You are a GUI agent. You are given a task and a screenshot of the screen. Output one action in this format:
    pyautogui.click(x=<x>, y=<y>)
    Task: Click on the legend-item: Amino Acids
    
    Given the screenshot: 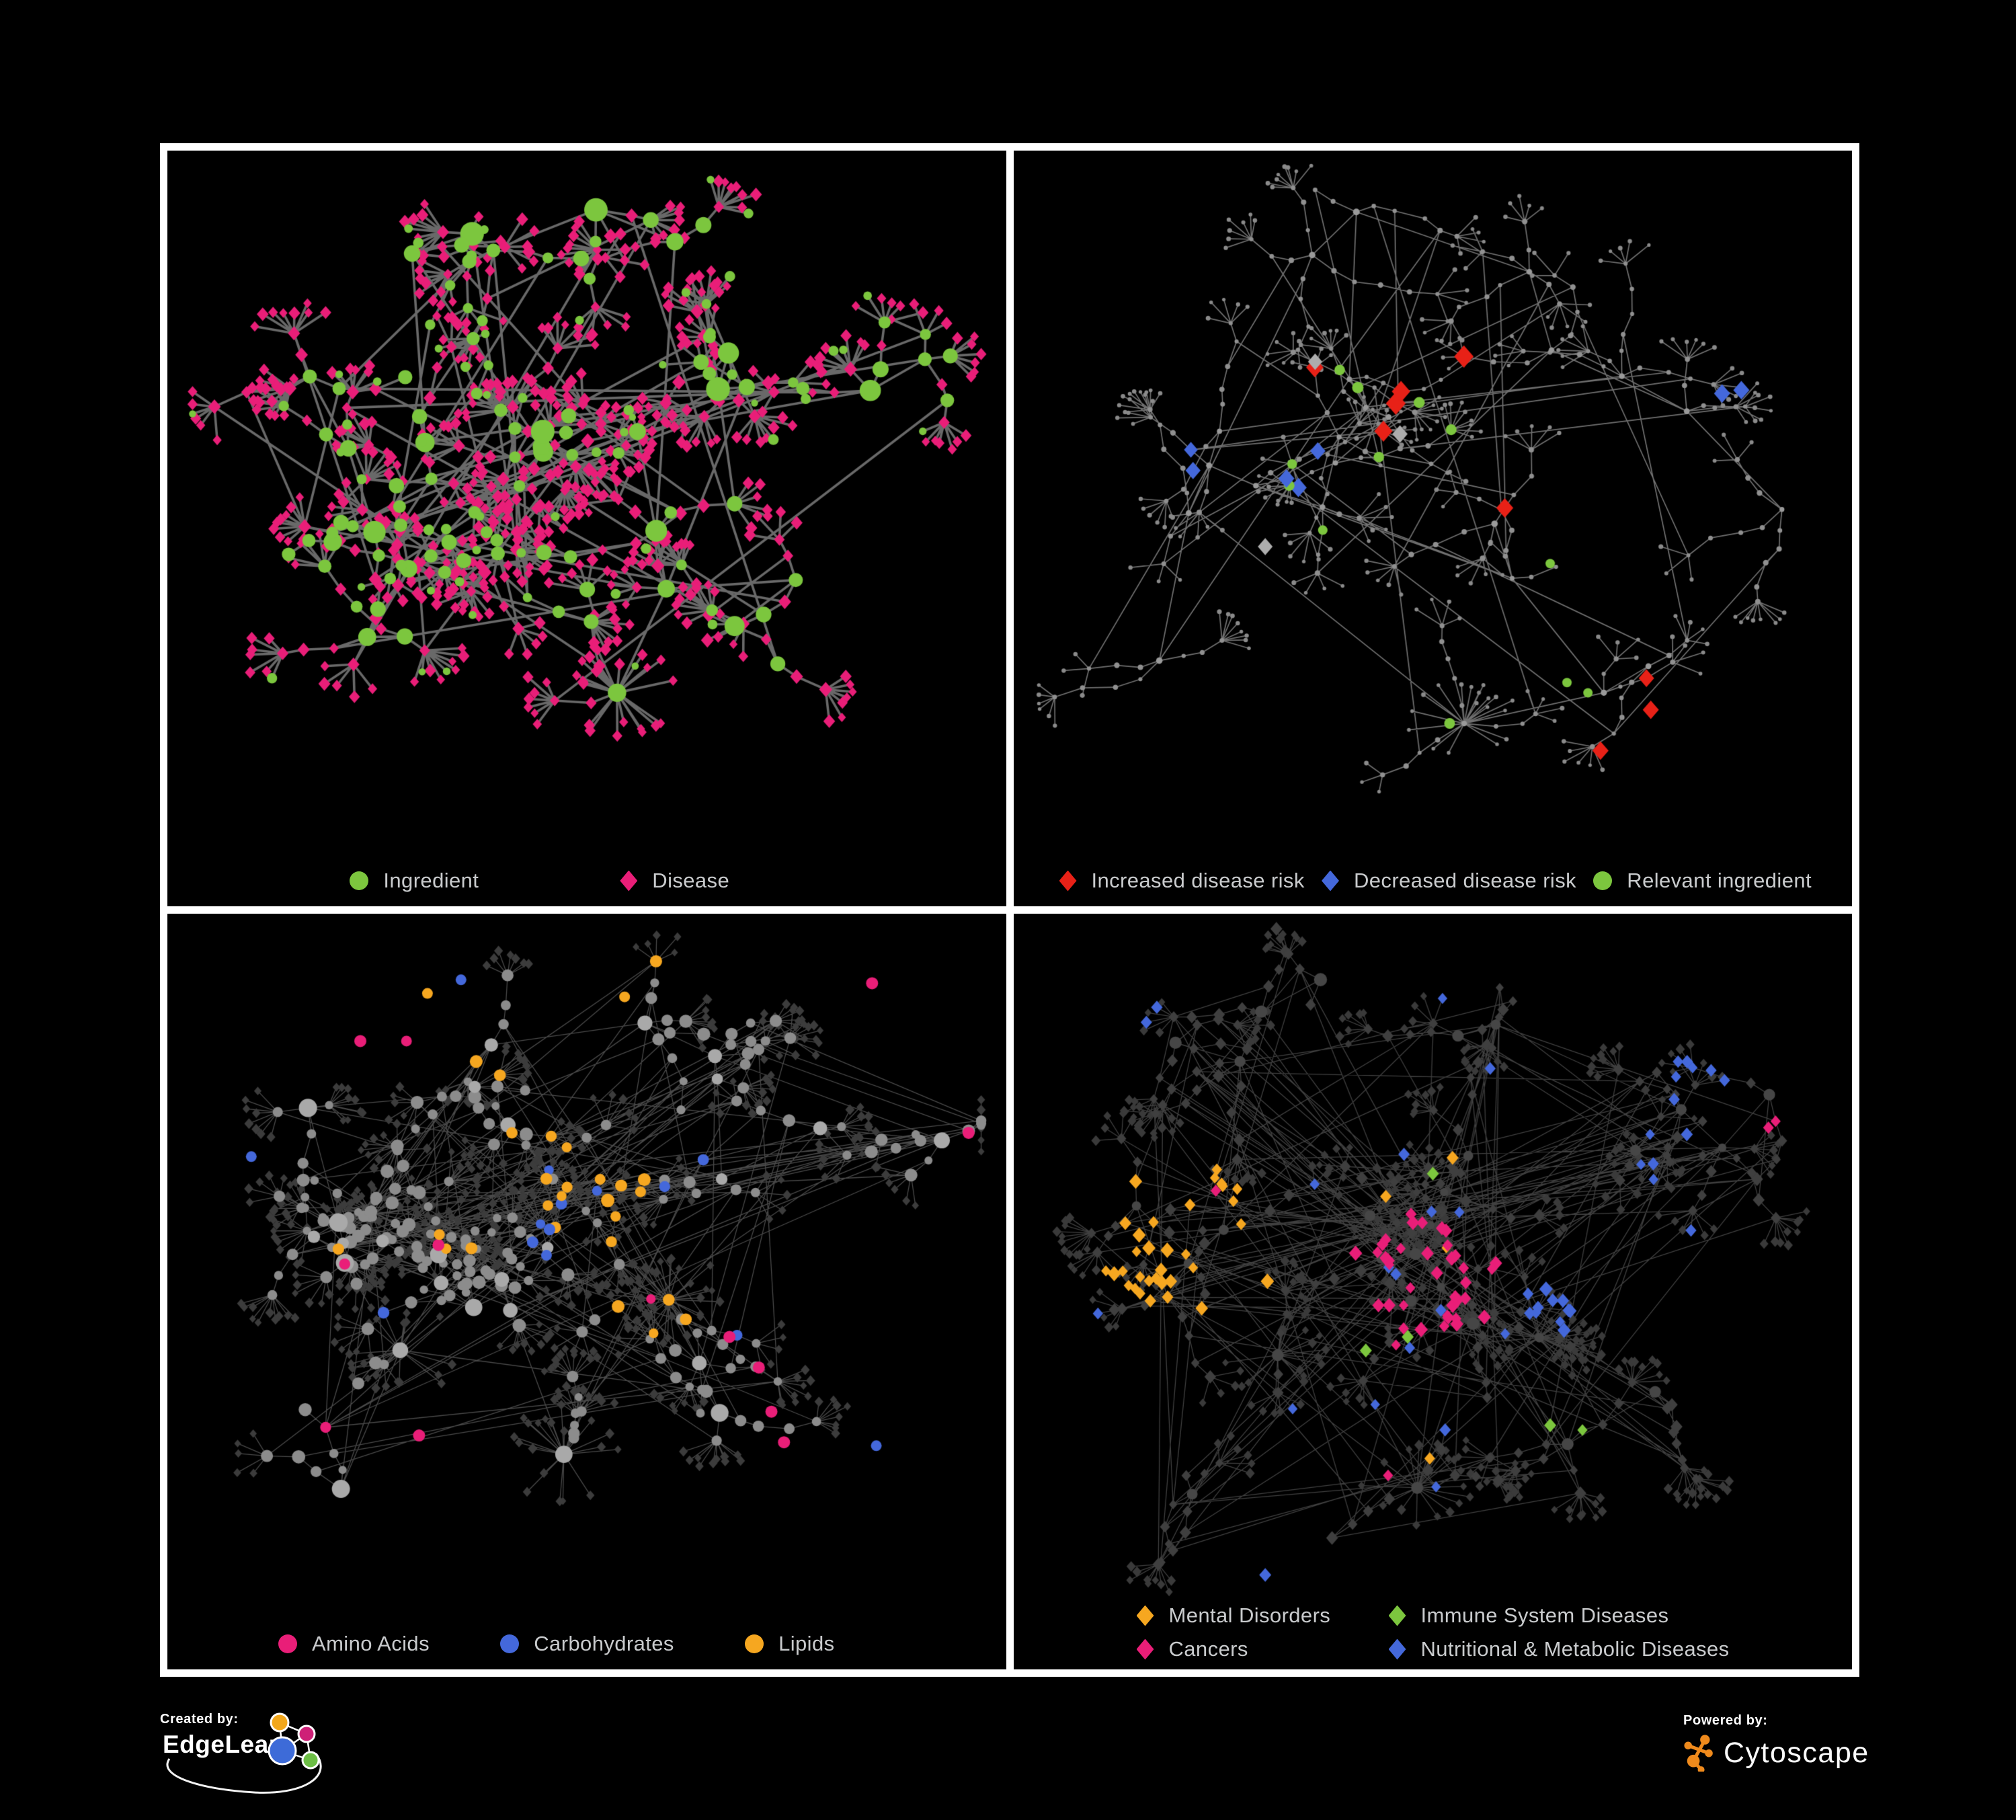 What is the action you would take?
    pyautogui.click(x=354, y=1644)
    